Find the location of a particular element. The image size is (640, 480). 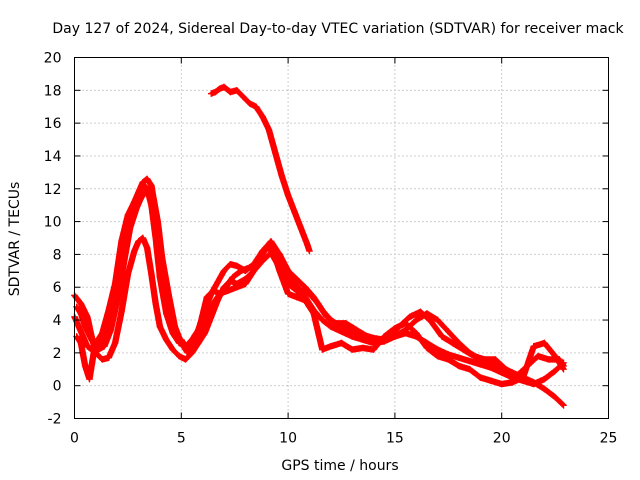

y-tick-label: 20 is located at coordinates (53, 59).